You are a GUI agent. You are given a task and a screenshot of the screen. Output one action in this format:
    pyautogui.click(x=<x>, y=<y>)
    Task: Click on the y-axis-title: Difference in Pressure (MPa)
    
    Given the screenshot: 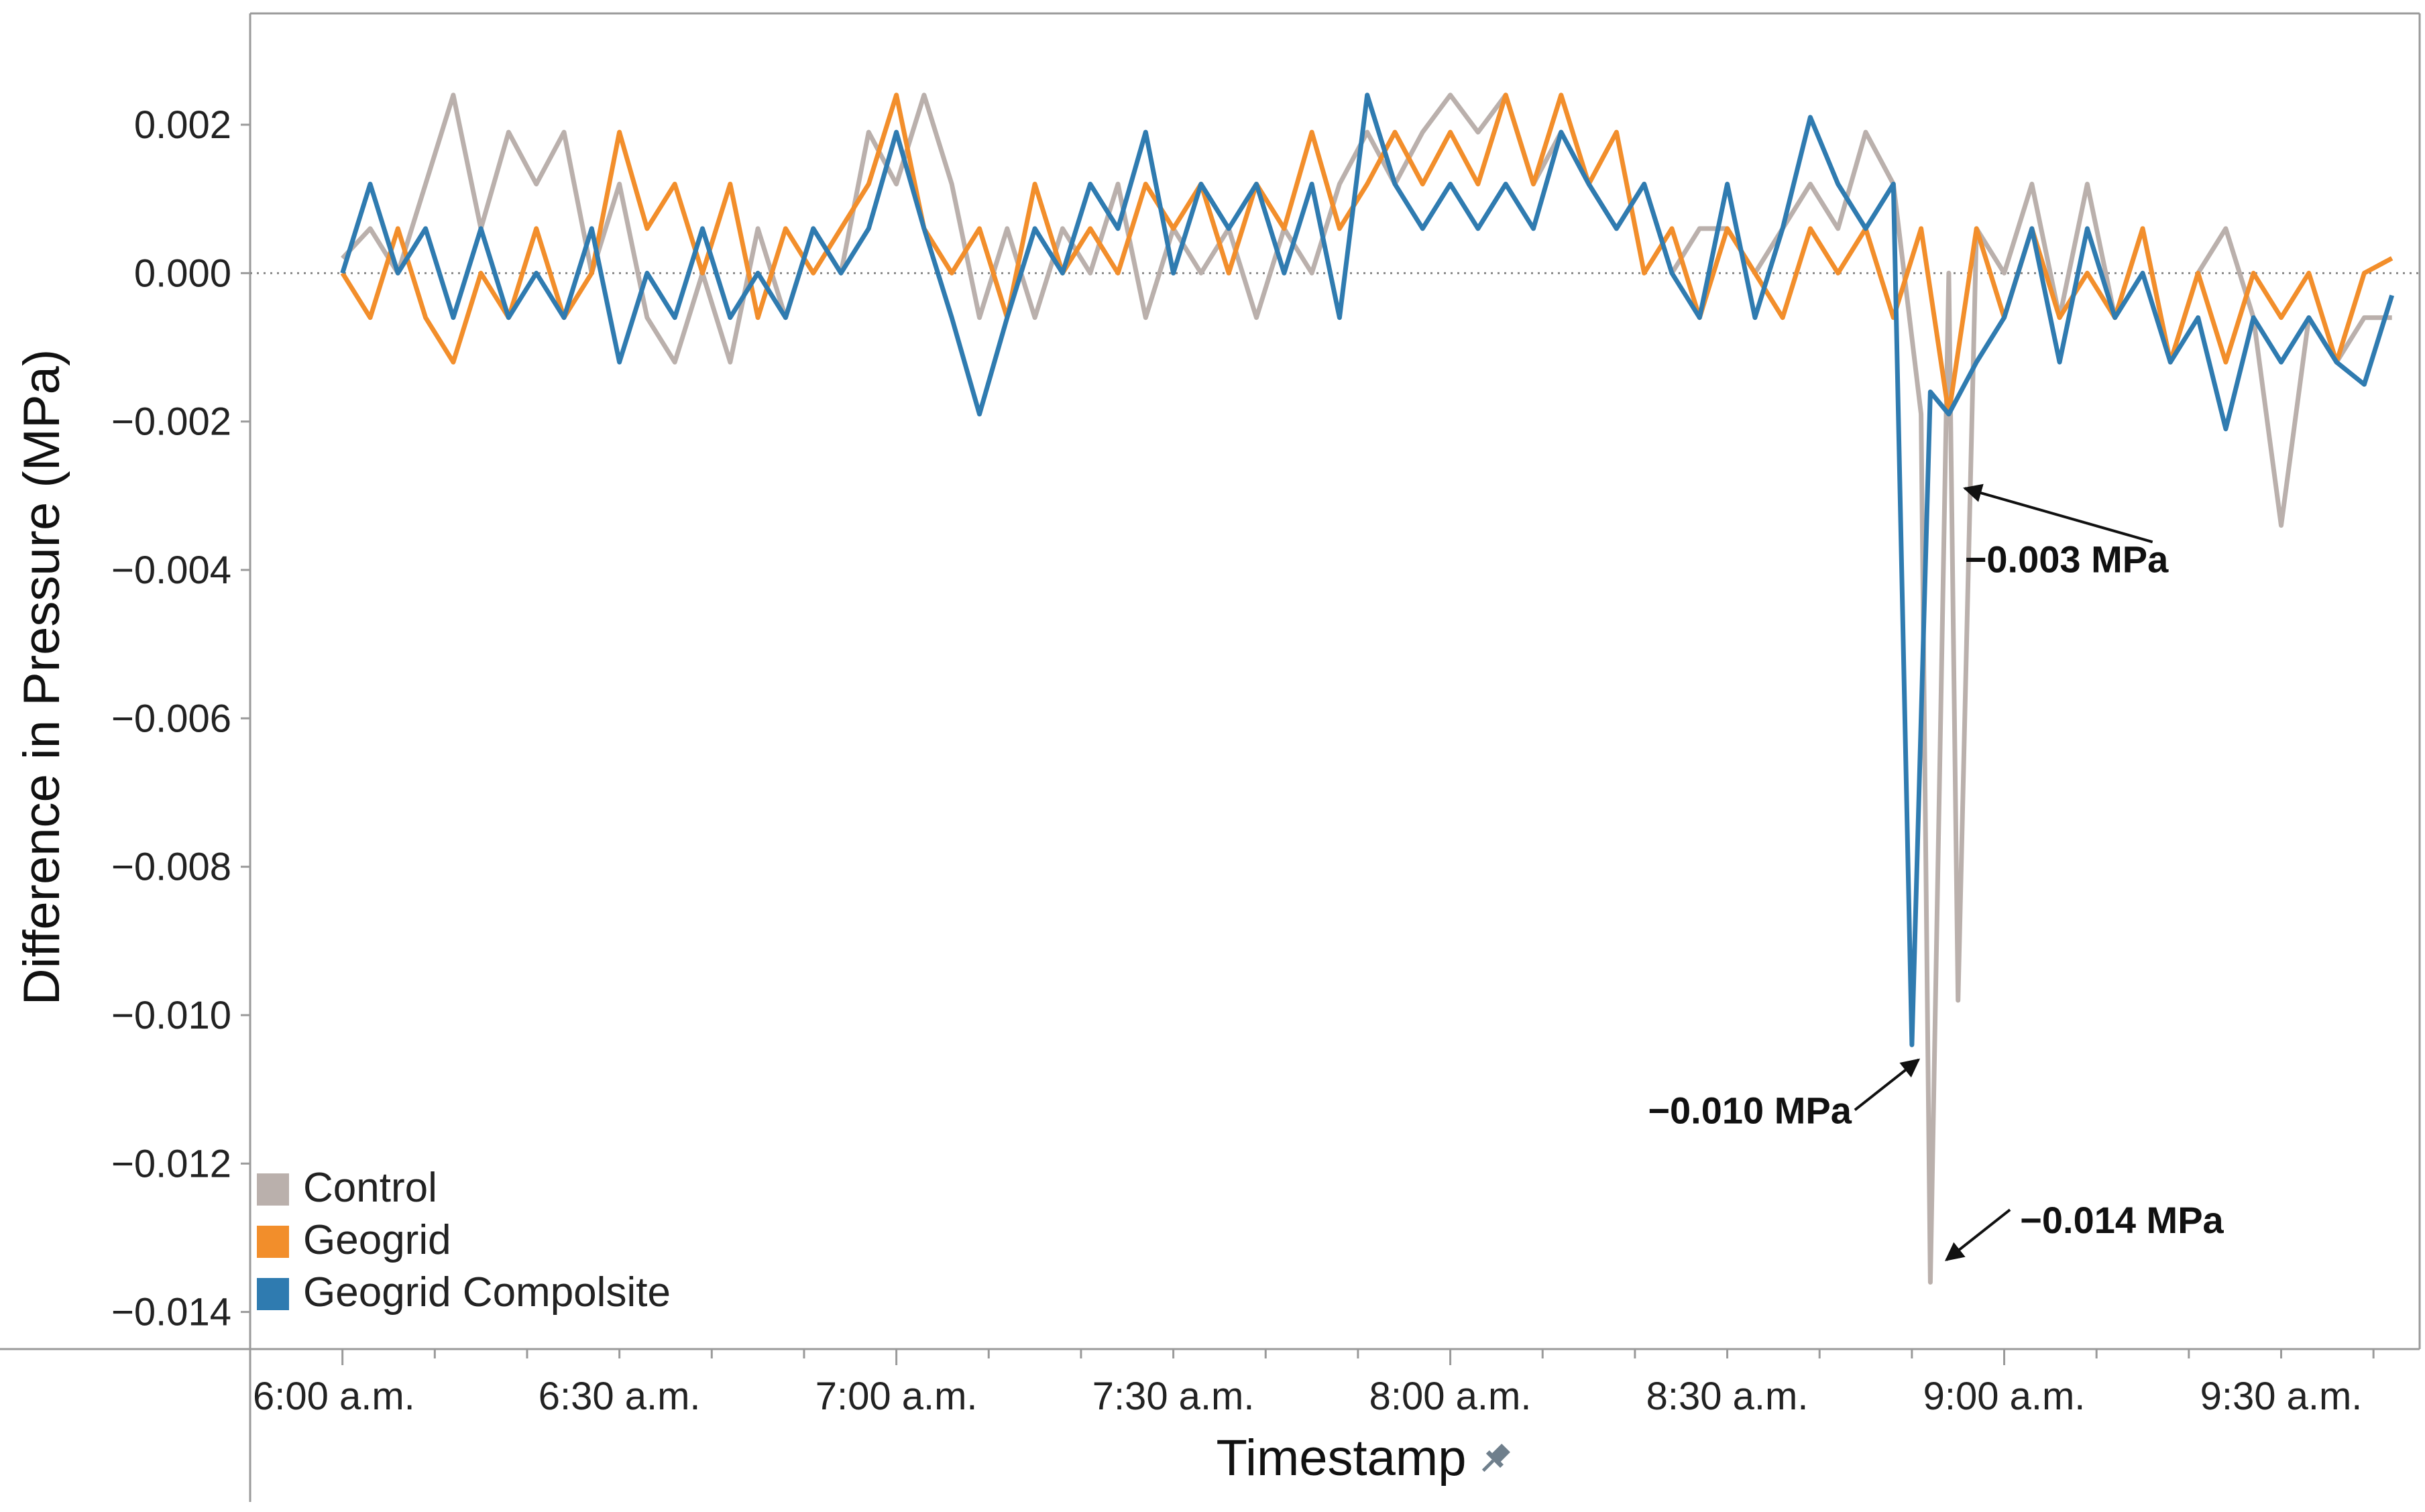 What is the action you would take?
    pyautogui.click(x=41, y=678)
    